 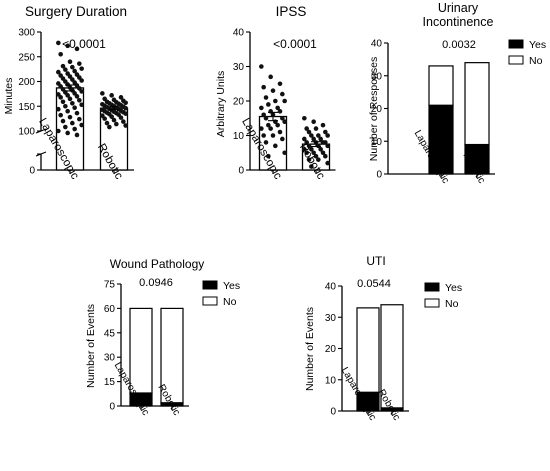 What do you see at coordinates (91, 346) in the screenshot?
I see `y-axis-label: Number of Events` at bounding box center [91, 346].